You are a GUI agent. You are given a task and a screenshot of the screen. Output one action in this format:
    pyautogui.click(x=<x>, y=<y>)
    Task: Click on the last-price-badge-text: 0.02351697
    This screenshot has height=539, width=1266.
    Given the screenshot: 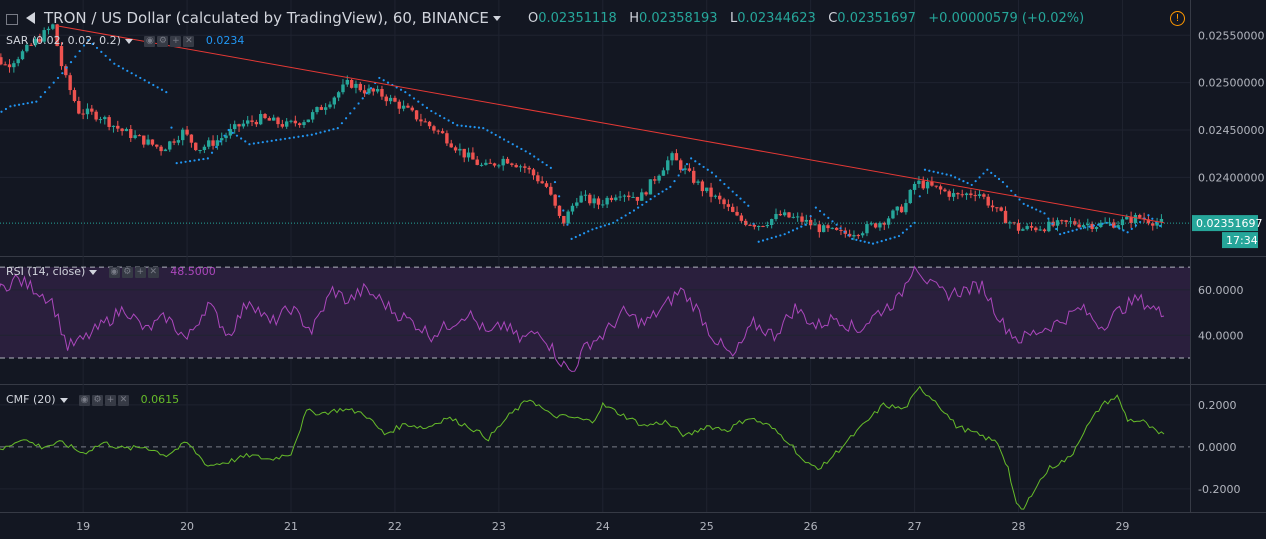 What is the action you would take?
    pyautogui.click(x=1229, y=223)
    